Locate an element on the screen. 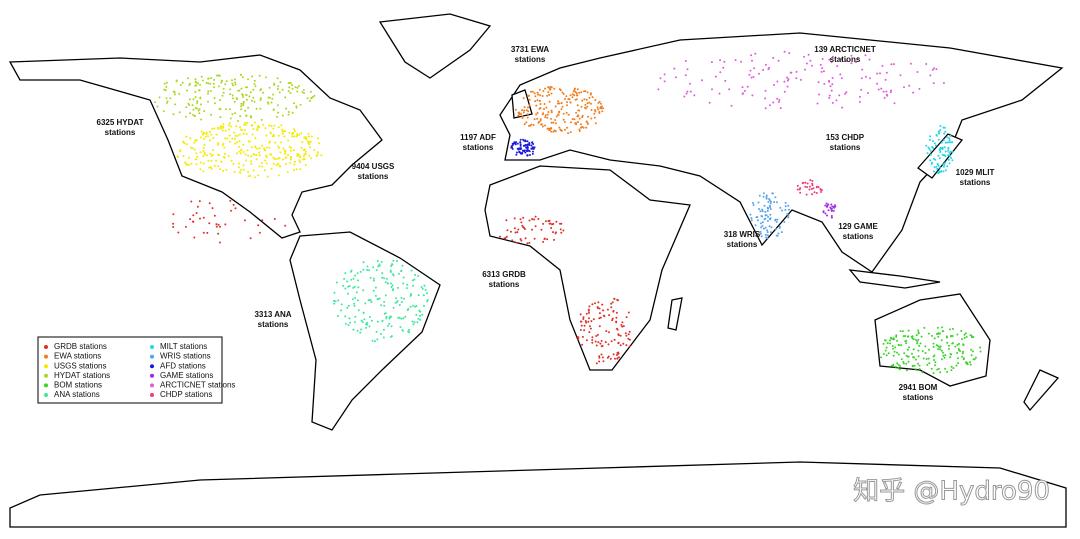  legend-label: MILT stations is located at coordinates (183, 346).